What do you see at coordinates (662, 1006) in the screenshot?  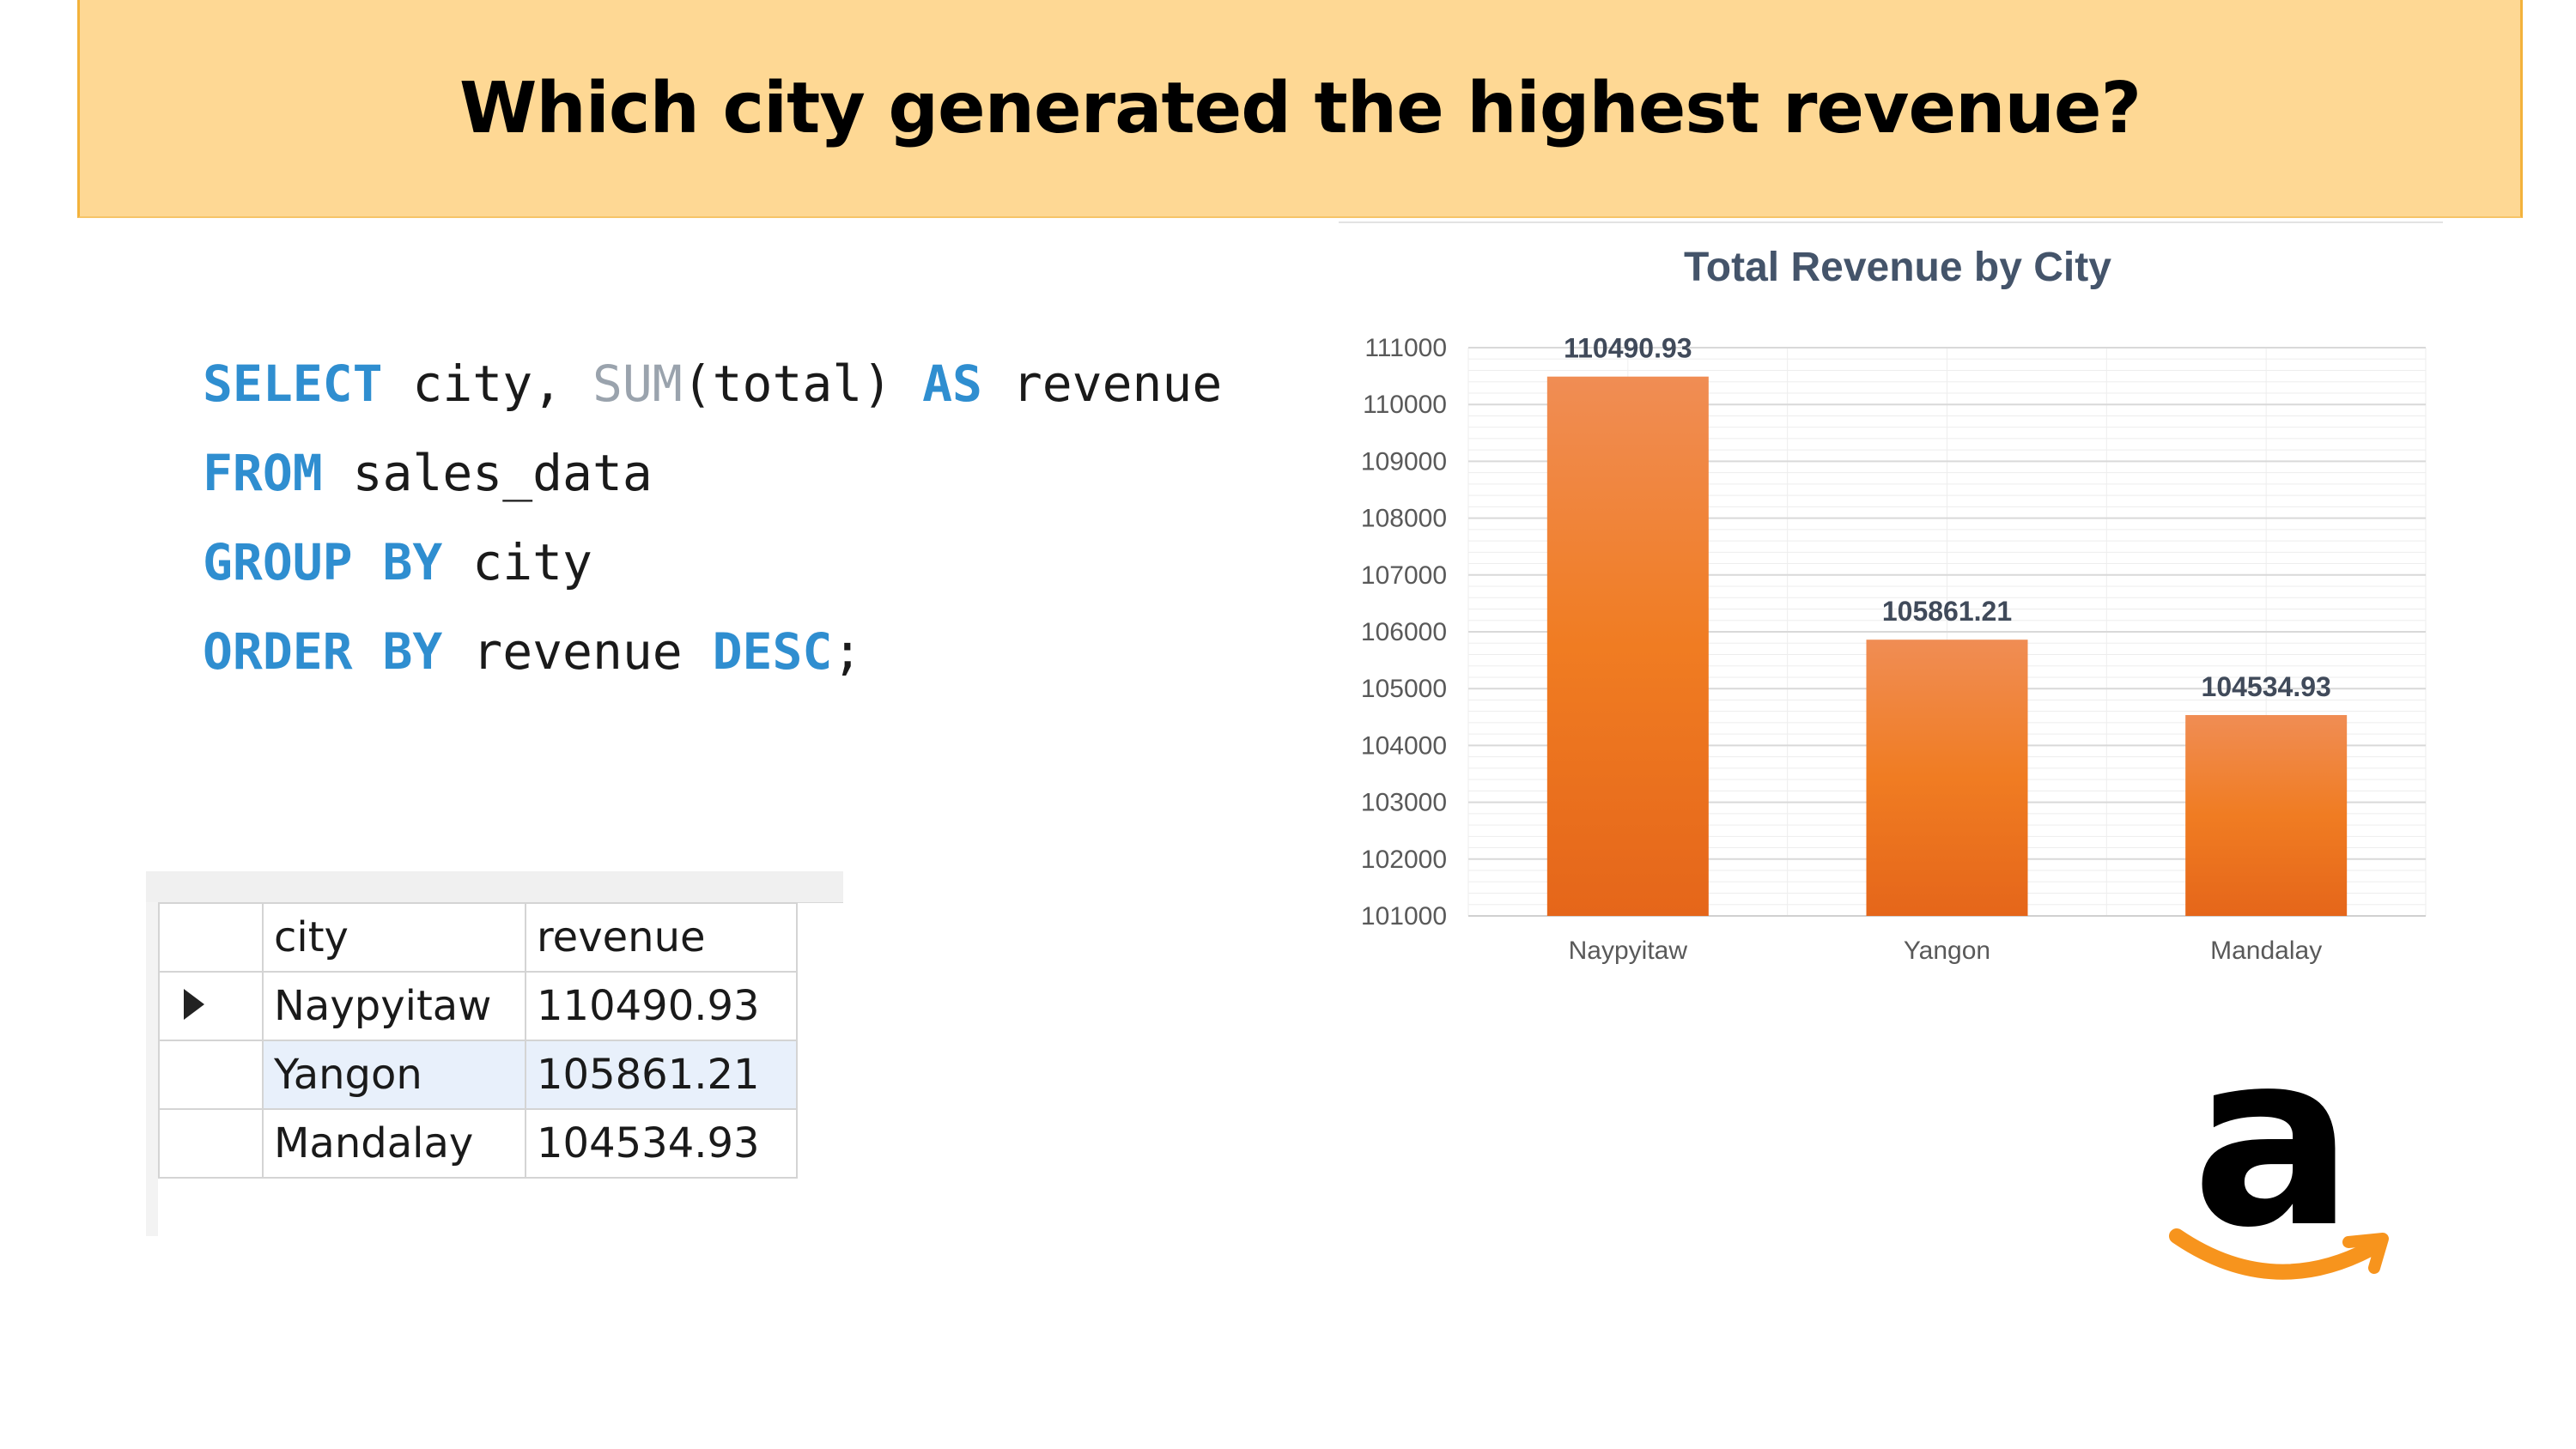 I see `cell-revenue: 110490.93` at bounding box center [662, 1006].